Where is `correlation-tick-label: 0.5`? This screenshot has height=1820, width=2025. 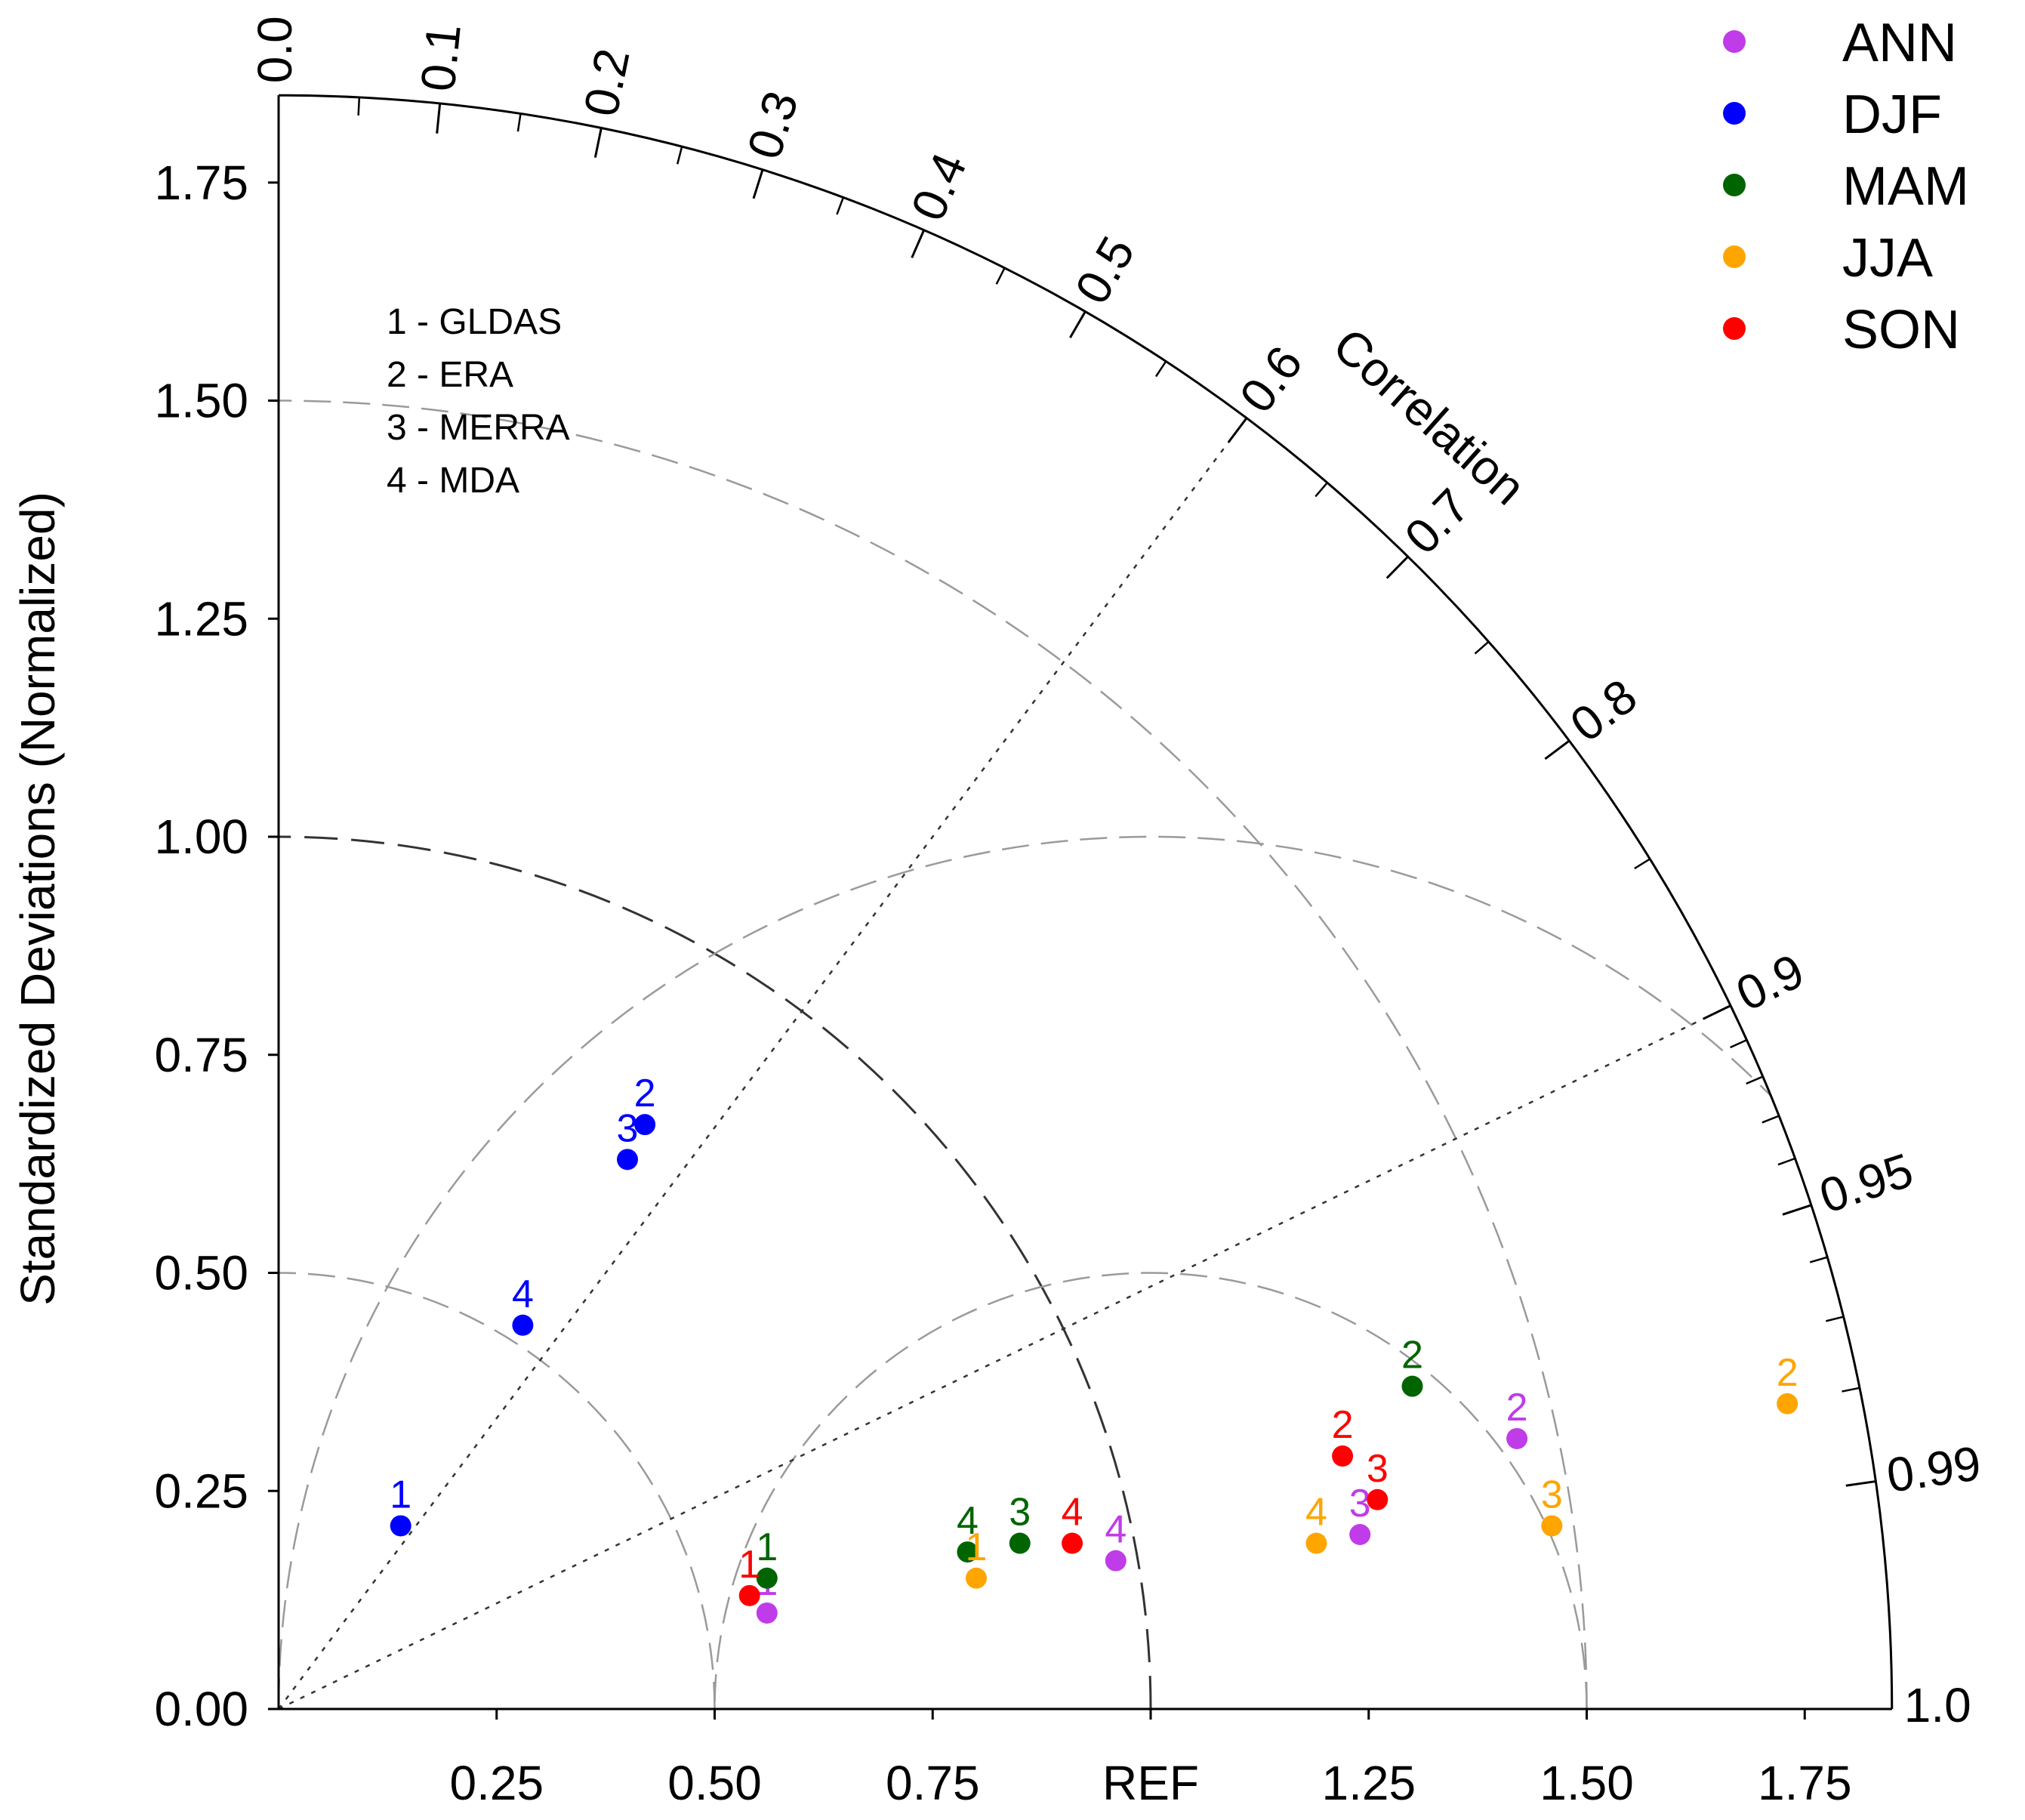
correlation-tick-label: 0.5 is located at coordinates (1105, 270).